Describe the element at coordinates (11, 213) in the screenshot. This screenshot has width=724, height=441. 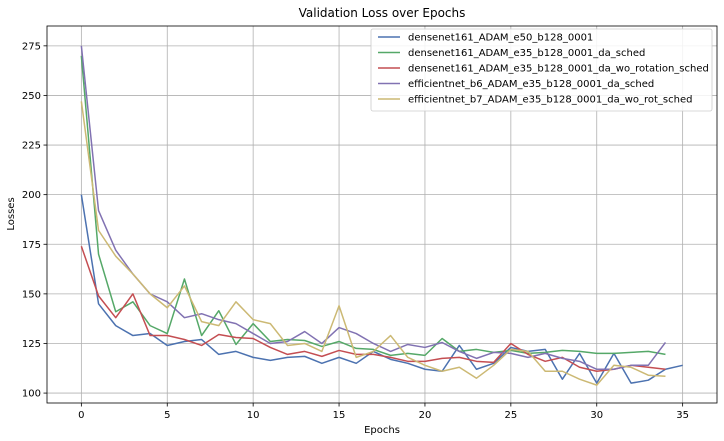
I see `y-axis-title: Losses` at that location.